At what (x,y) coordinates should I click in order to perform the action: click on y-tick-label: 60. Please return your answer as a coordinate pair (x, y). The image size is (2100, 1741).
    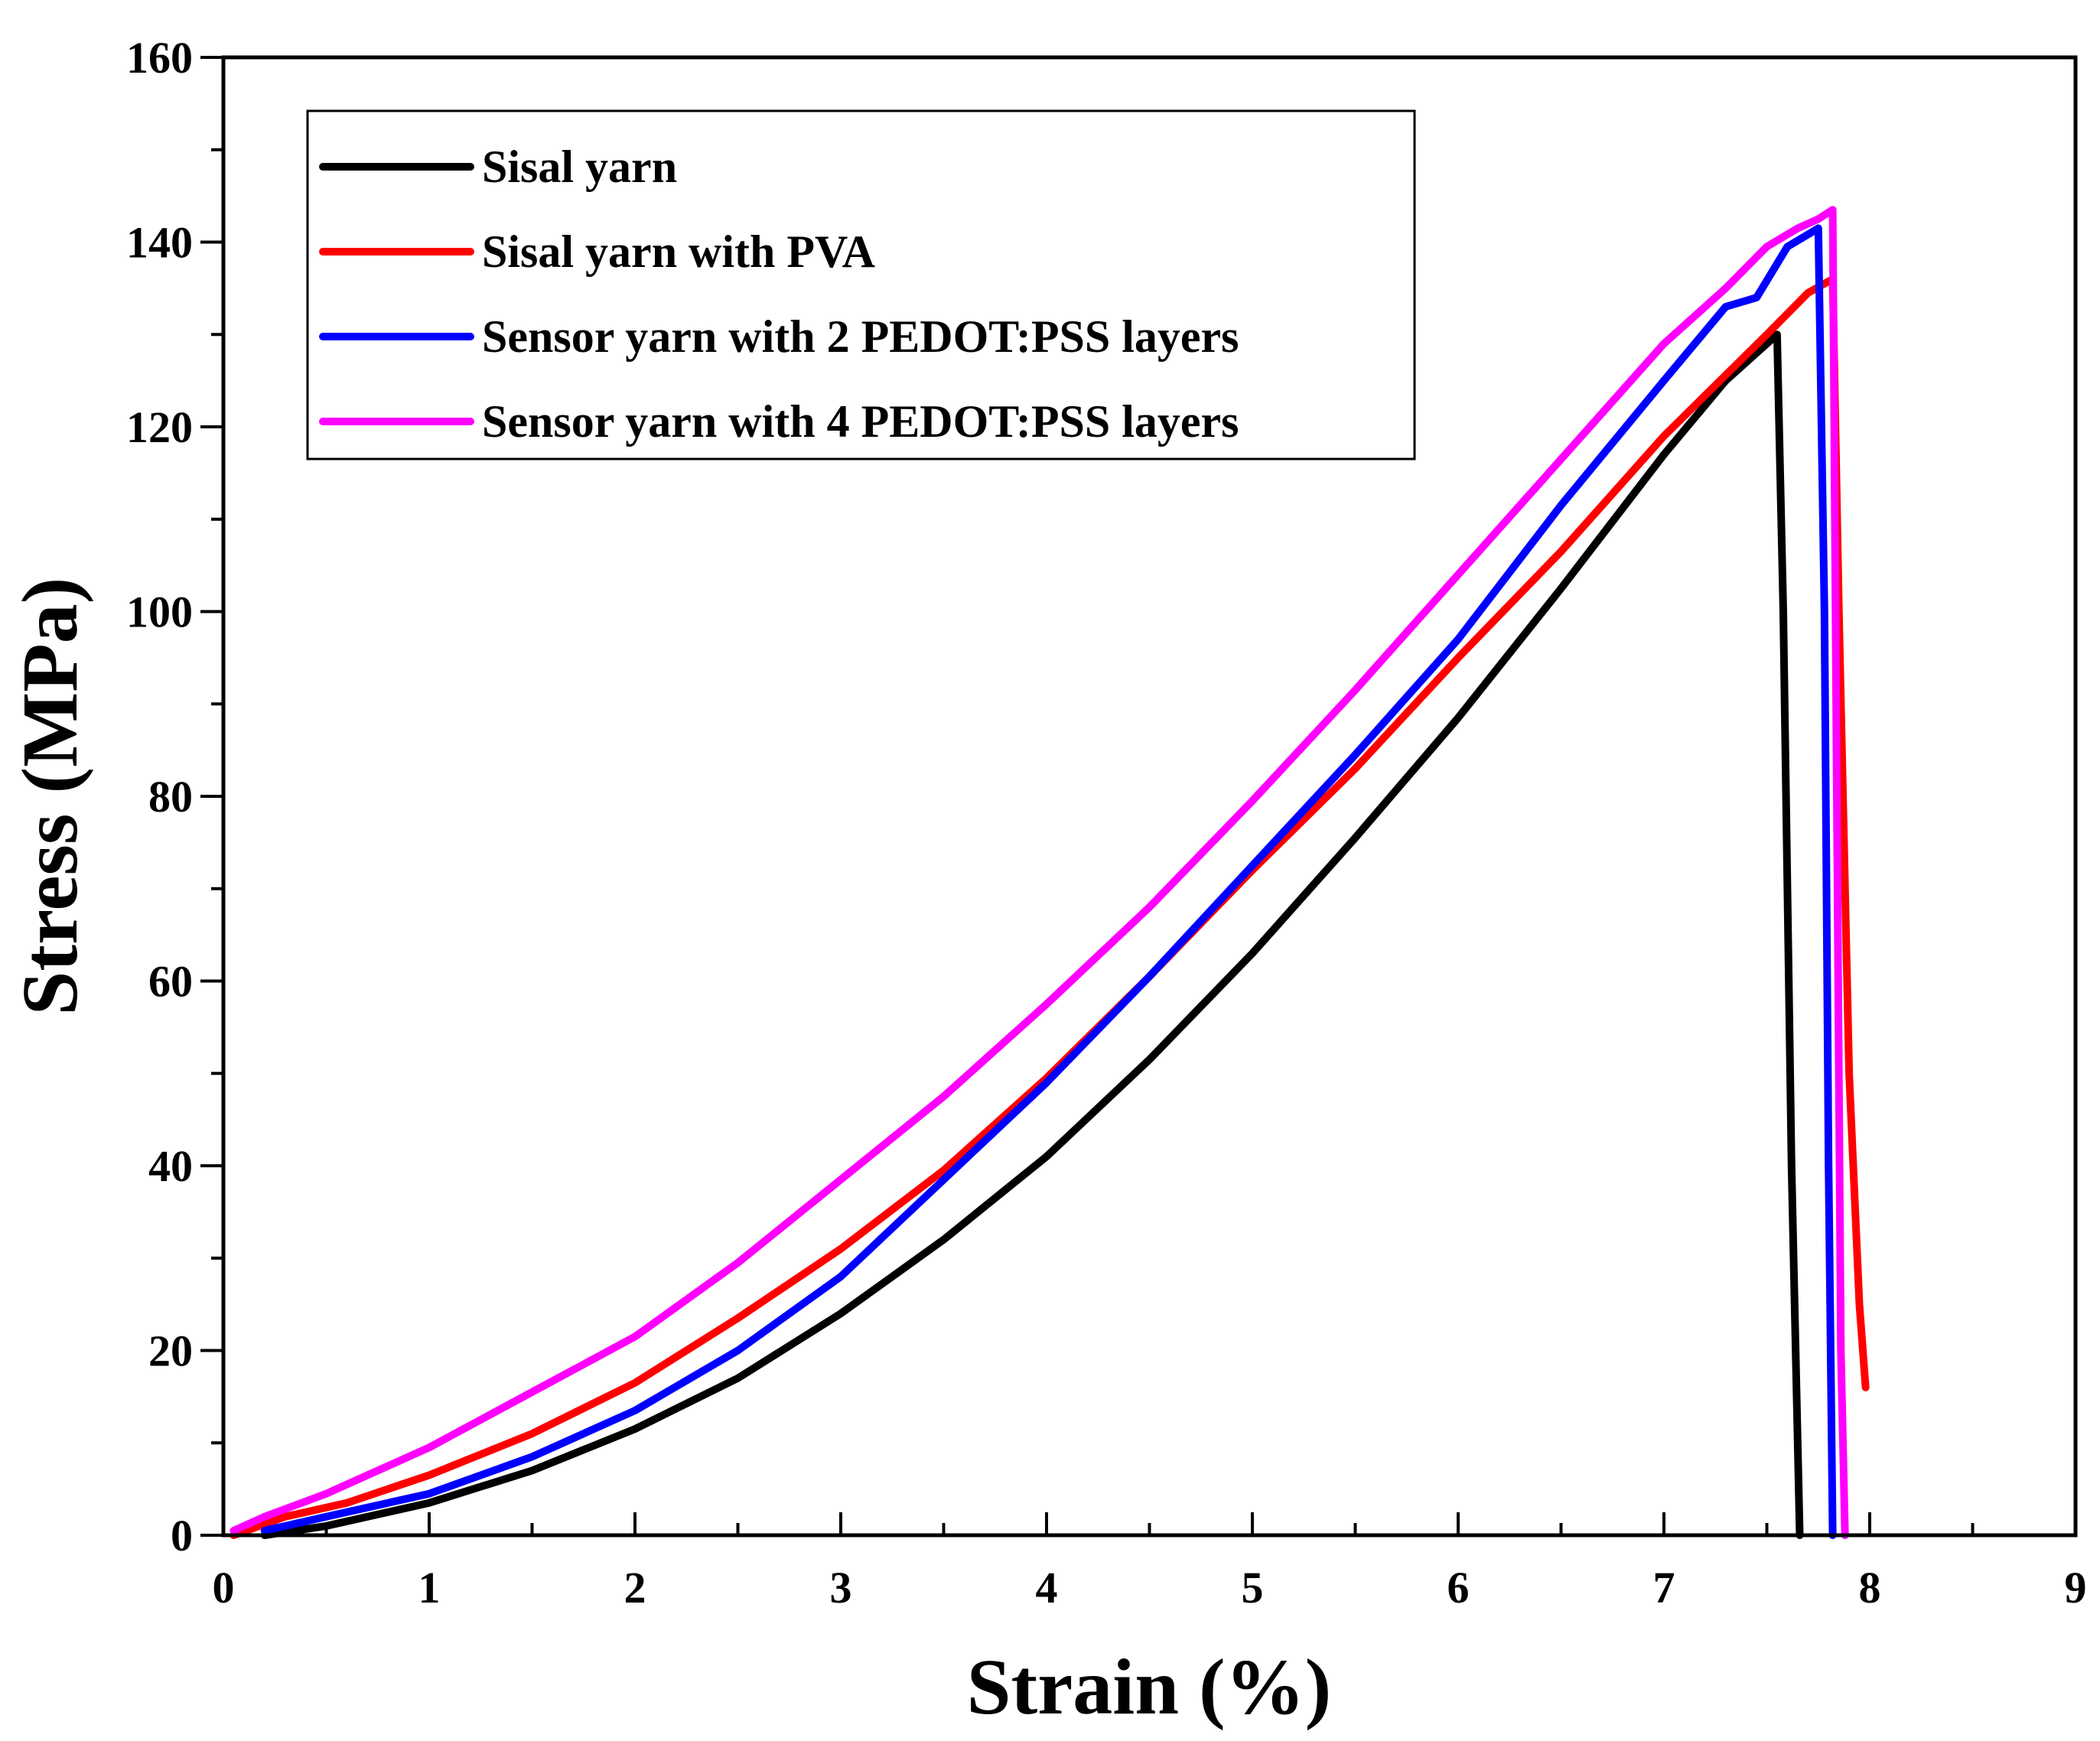
    Looking at the image, I should click on (170, 982).